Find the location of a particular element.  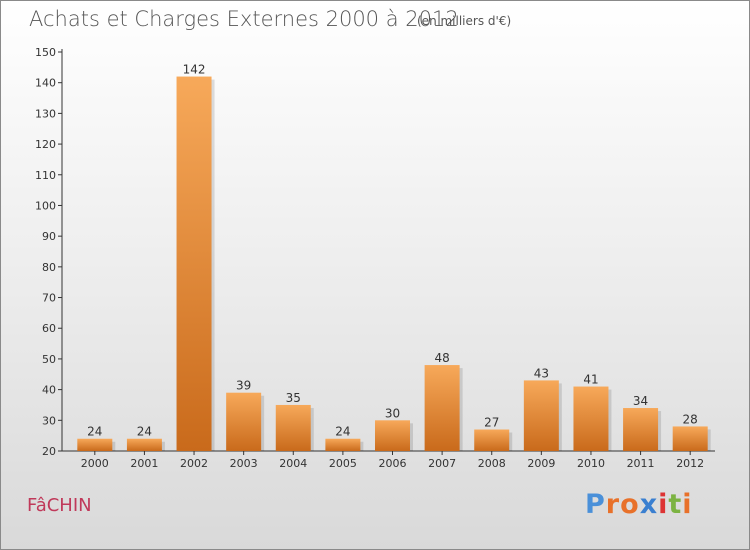

y-tick-label: 140 is located at coordinates (45, 83).